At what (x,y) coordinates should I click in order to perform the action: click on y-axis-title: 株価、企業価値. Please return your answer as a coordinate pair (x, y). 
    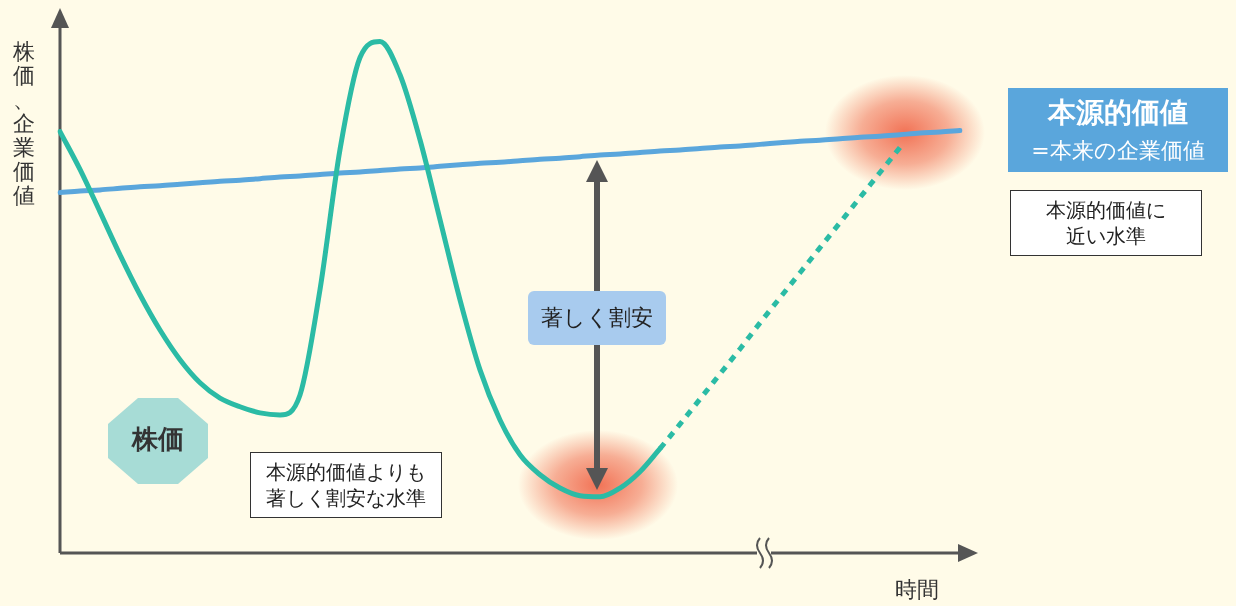
    Looking at the image, I should click on (24, 123).